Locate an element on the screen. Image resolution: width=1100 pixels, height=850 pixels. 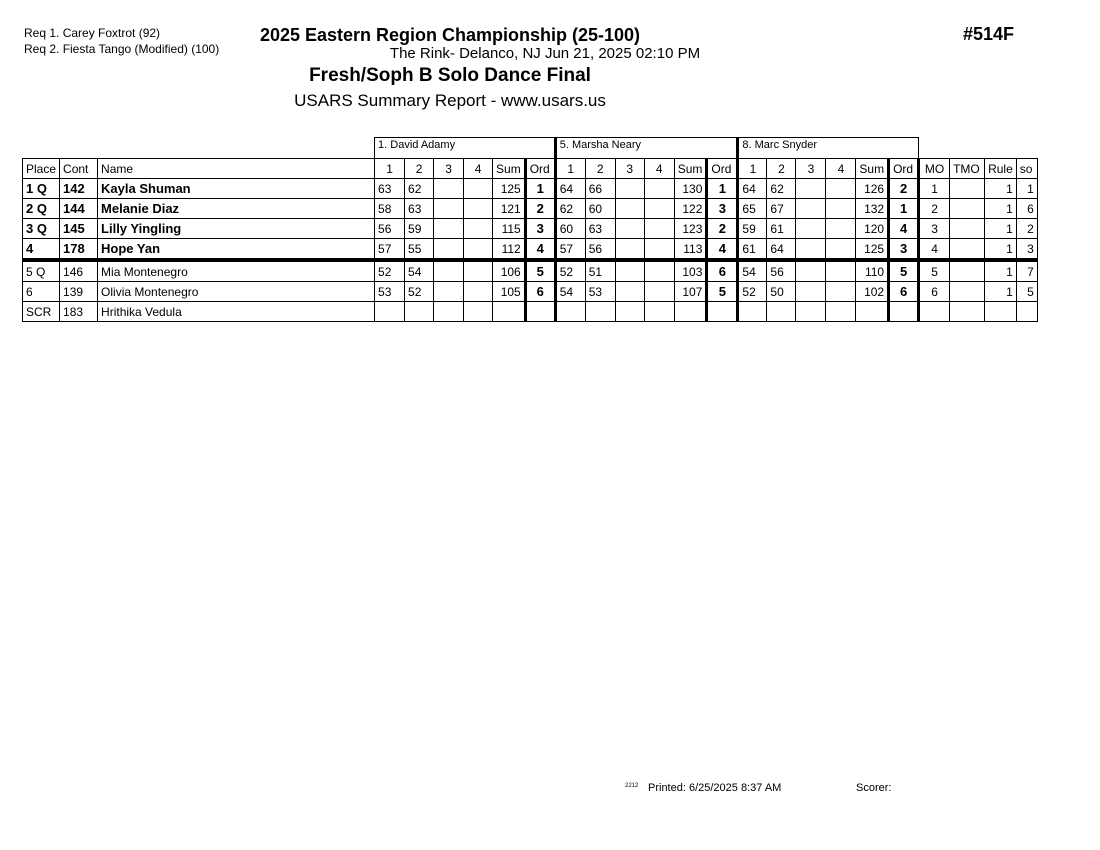
skater-name: Hope Yan is located at coordinates (236, 249).